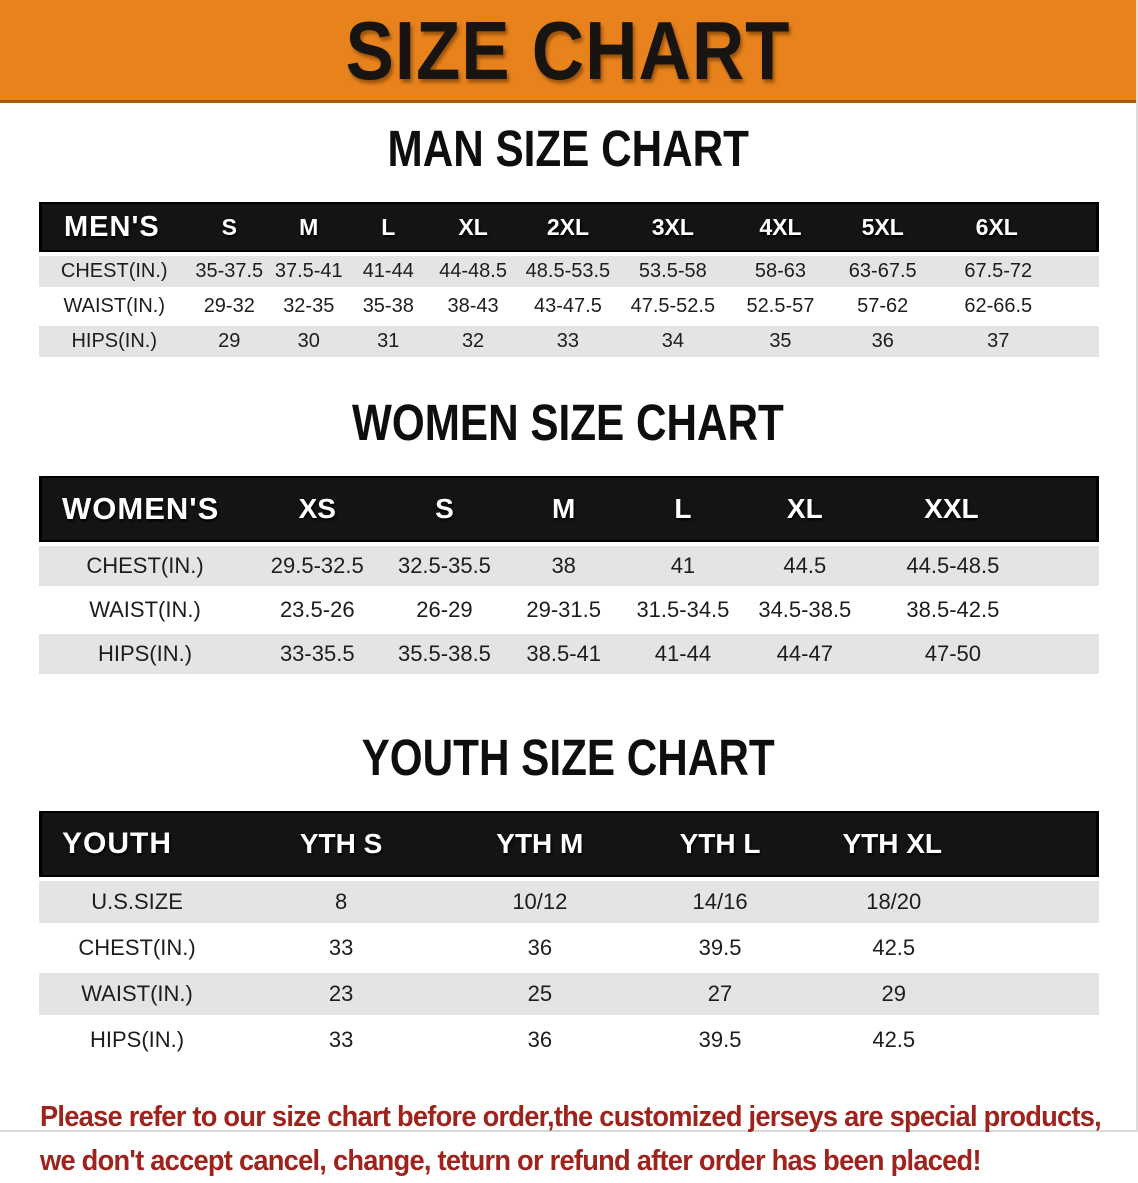 The height and width of the screenshot is (1183, 1138). What do you see at coordinates (1015, 341) in the screenshot?
I see `table-cell: 37` at bounding box center [1015, 341].